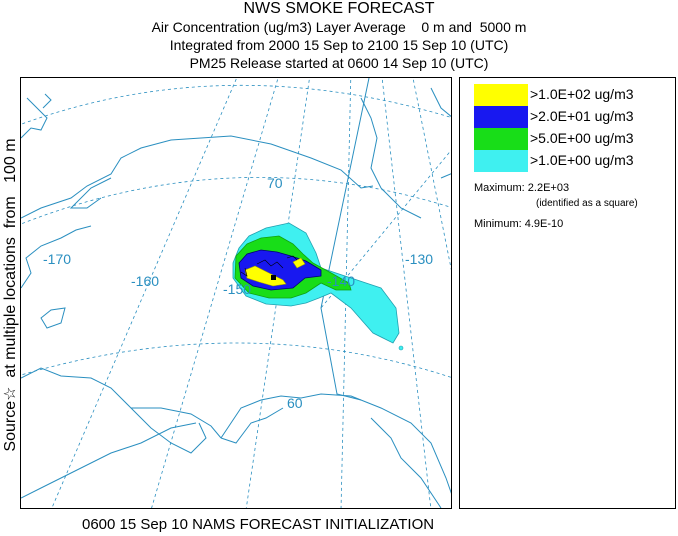  Describe the element at coordinates (582, 138) in the screenshot. I see `legend-label: >5.0E+00 ug/m3` at that location.